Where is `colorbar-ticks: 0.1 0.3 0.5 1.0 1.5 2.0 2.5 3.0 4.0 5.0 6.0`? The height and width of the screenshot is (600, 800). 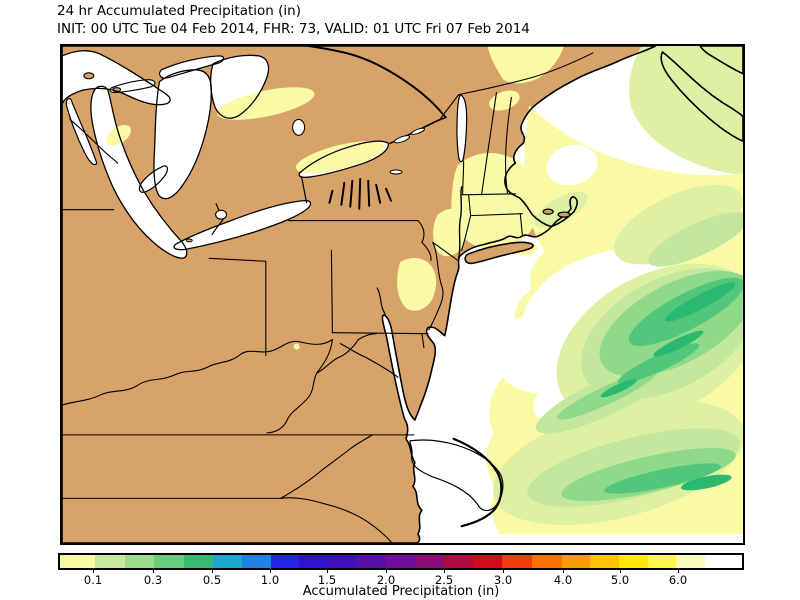 colorbar-ticks: 0.1 0.3 0.5 1.0 1.5 2.0 2.5 3.0 4.0 5.0 6.0 is located at coordinates (401, 579).